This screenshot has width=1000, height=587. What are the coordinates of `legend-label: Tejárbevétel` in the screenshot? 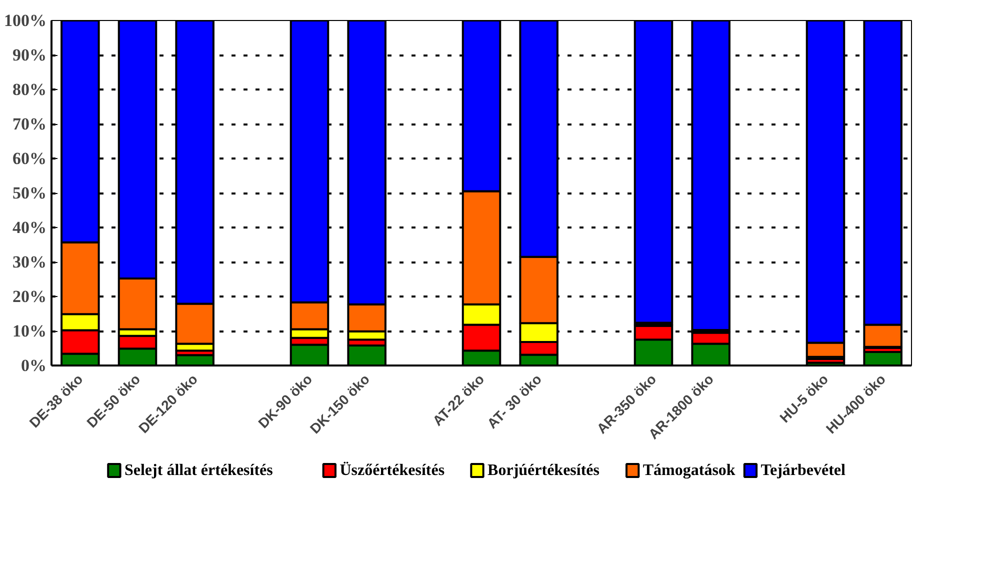 It's located at (803, 470).